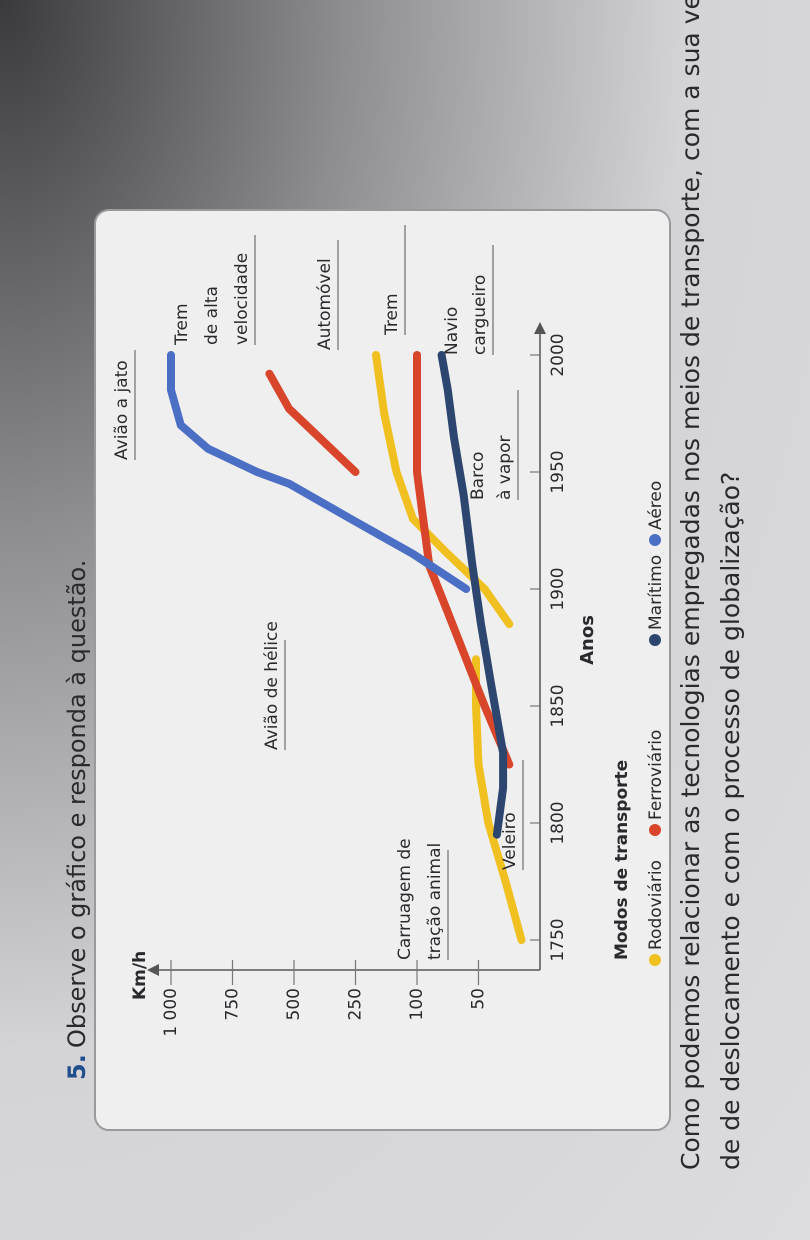 Image resolution: width=810 pixels, height=1240 pixels. What do you see at coordinates (480, 315) in the screenshot?
I see `annotation: cargueiro` at bounding box center [480, 315].